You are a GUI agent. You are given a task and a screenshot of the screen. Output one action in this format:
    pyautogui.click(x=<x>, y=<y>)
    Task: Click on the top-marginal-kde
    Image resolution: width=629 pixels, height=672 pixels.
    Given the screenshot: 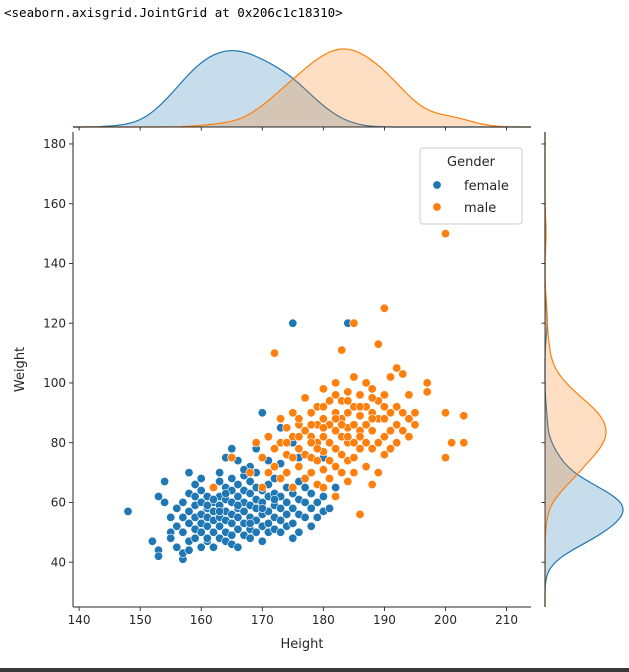 What is the action you would take?
    pyautogui.click(x=302, y=89)
    